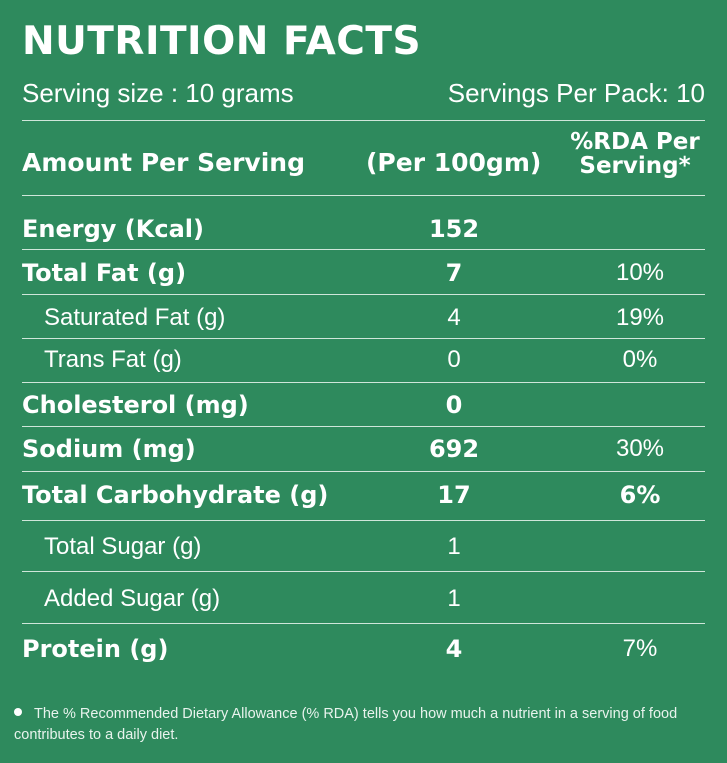  What do you see at coordinates (222, 41) in the screenshot?
I see `page-title: NUTRITION FACTS` at bounding box center [222, 41].